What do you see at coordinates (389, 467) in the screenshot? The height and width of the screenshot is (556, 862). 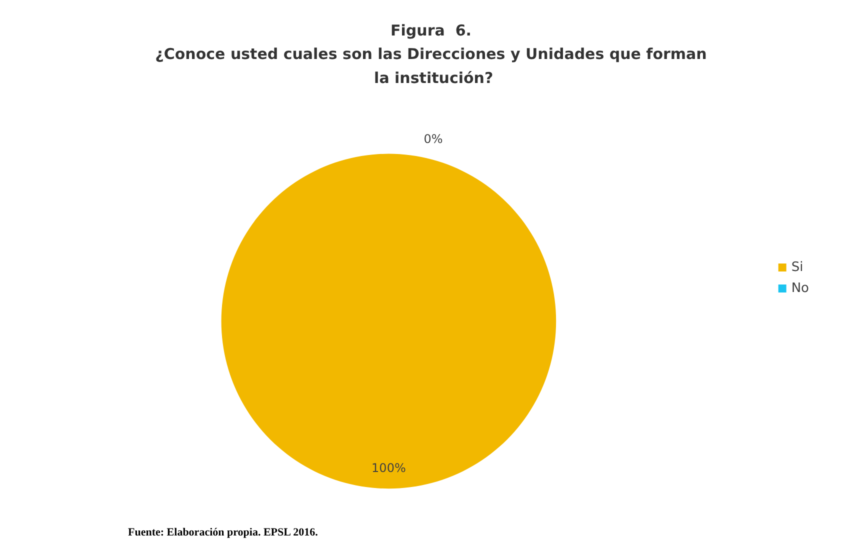 I see `data-label: 100%` at bounding box center [389, 467].